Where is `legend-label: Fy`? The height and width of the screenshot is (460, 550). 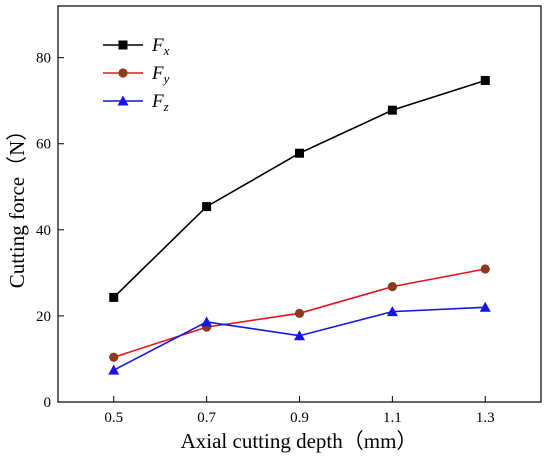
legend-label: Fy is located at coordinates (160, 74).